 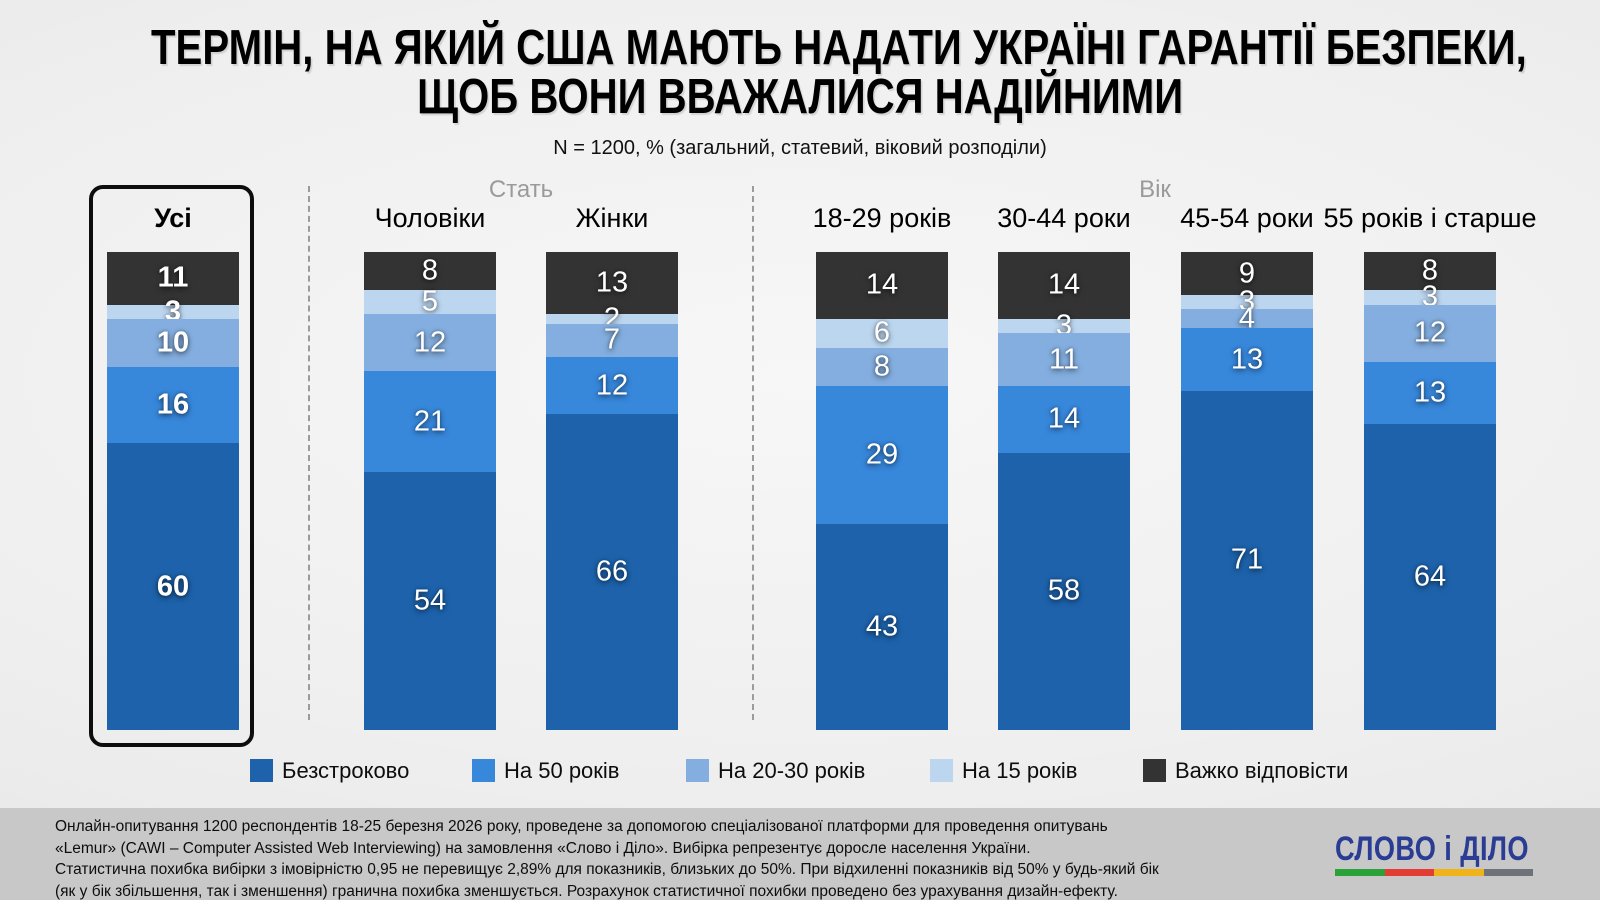 I want to click on bar-value-label: 71, so click(x=1247, y=559).